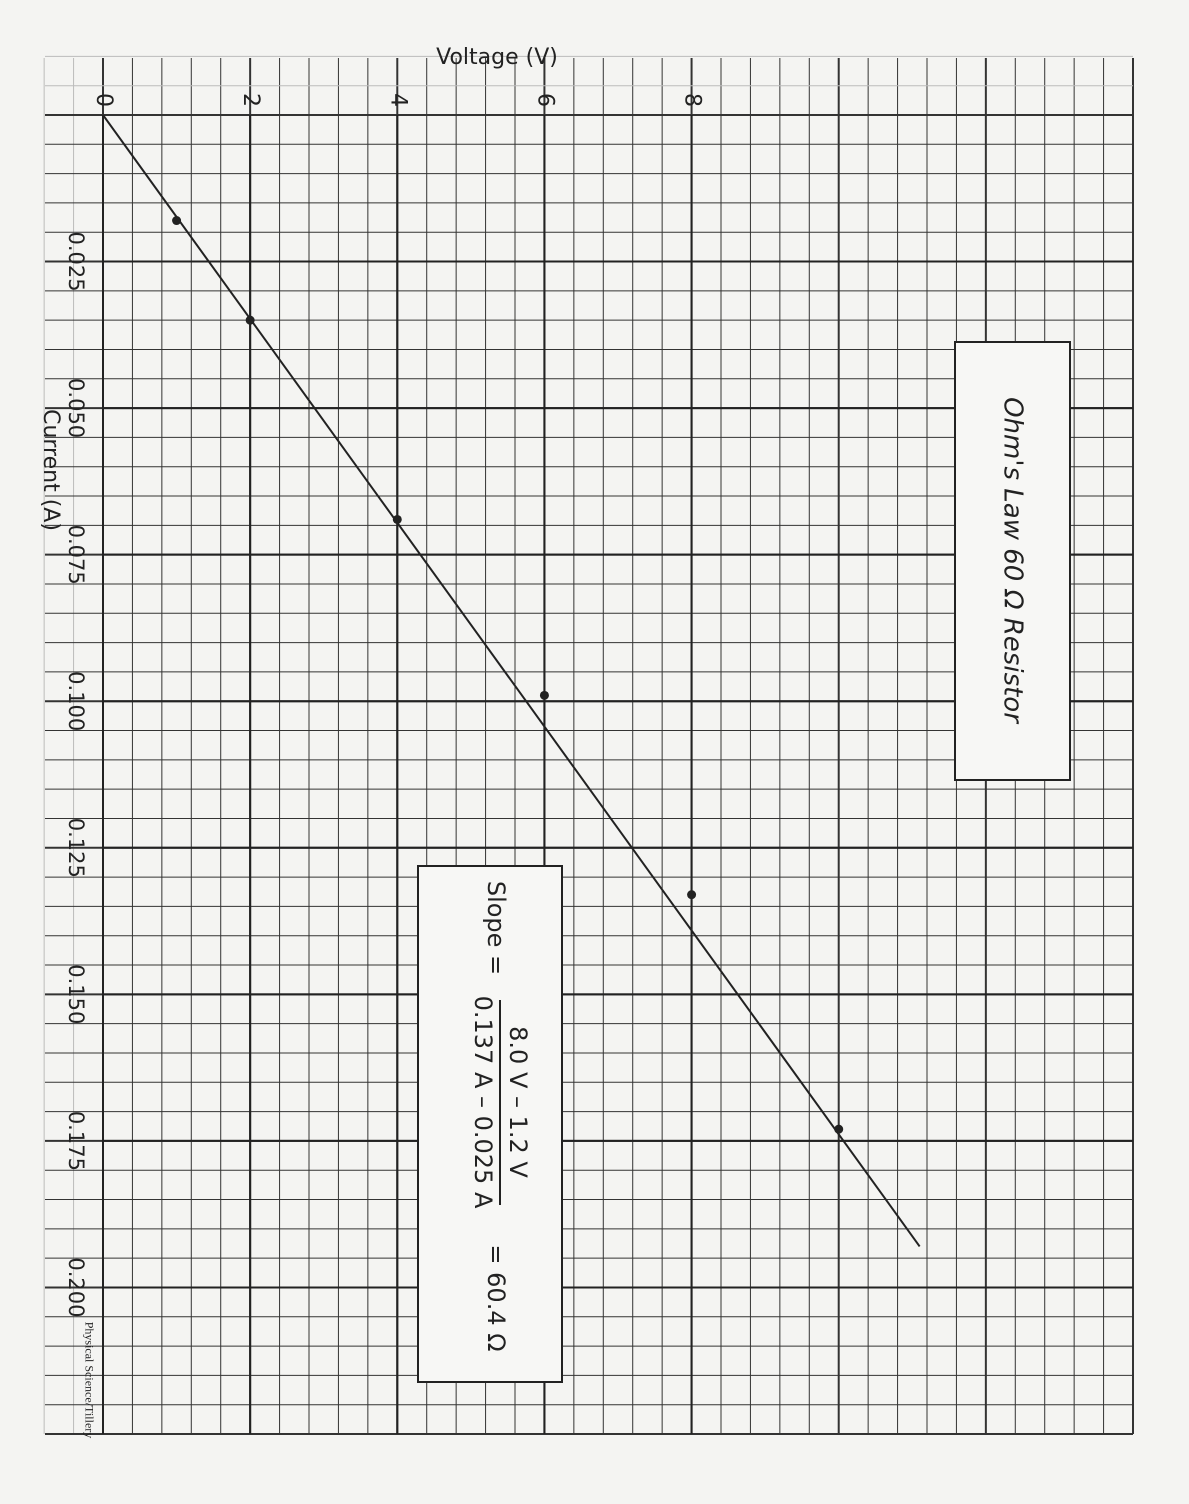  Describe the element at coordinates (496, 1297) in the screenshot. I see `annotation: = 60.4 Ω` at that location.